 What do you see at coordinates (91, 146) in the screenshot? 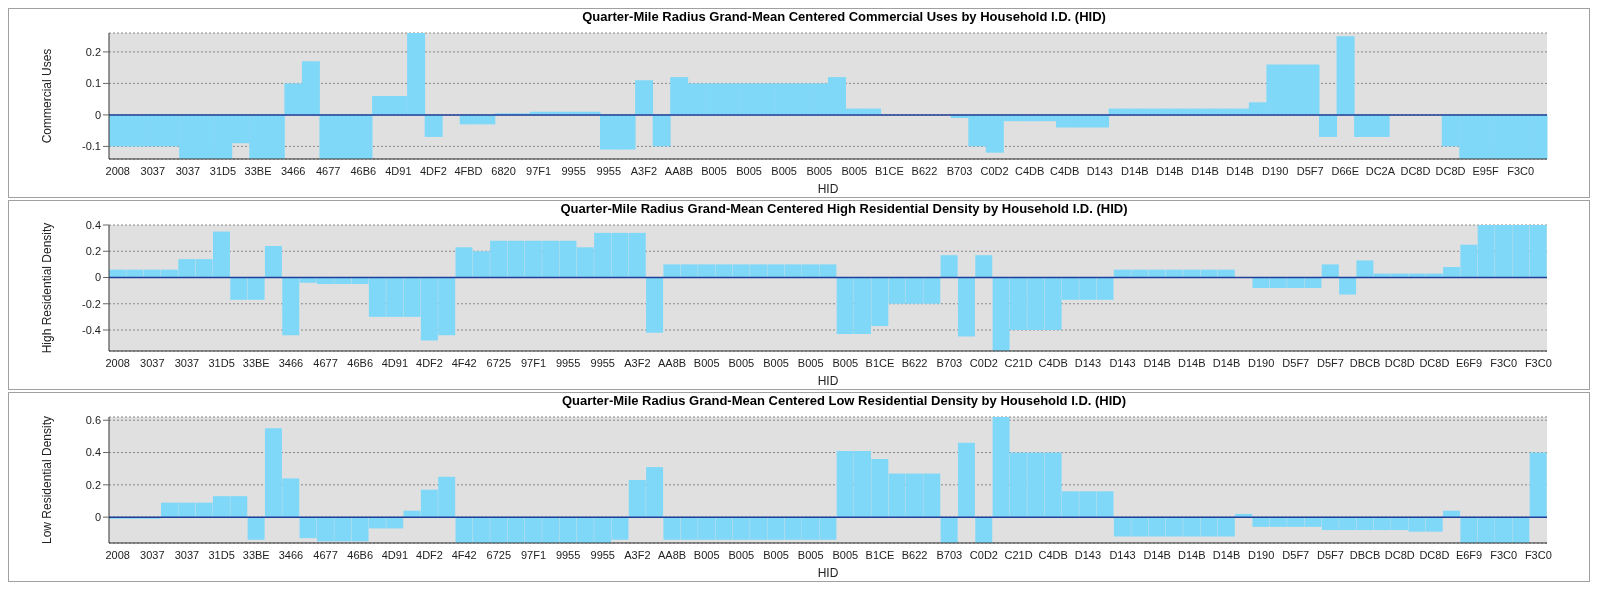
I see `y-tick-label: -0.1` at bounding box center [91, 146].